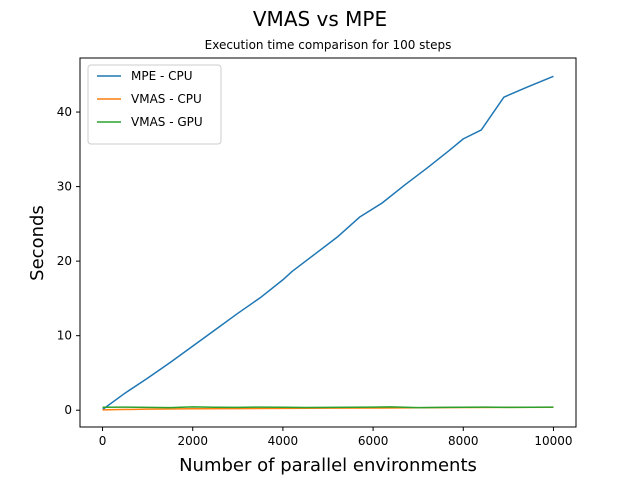 The image size is (640, 484). What do you see at coordinates (64, 187) in the screenshot?
I see `y-tick-label: 30` at bounding box center [64, 187].